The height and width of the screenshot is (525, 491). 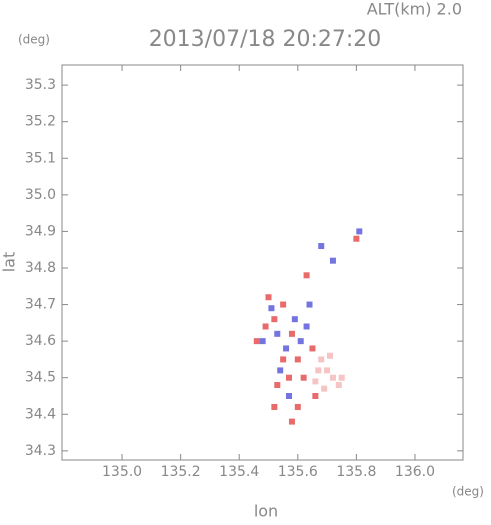 I want to click on y-unit: (deg), so click(x=34, y=40).